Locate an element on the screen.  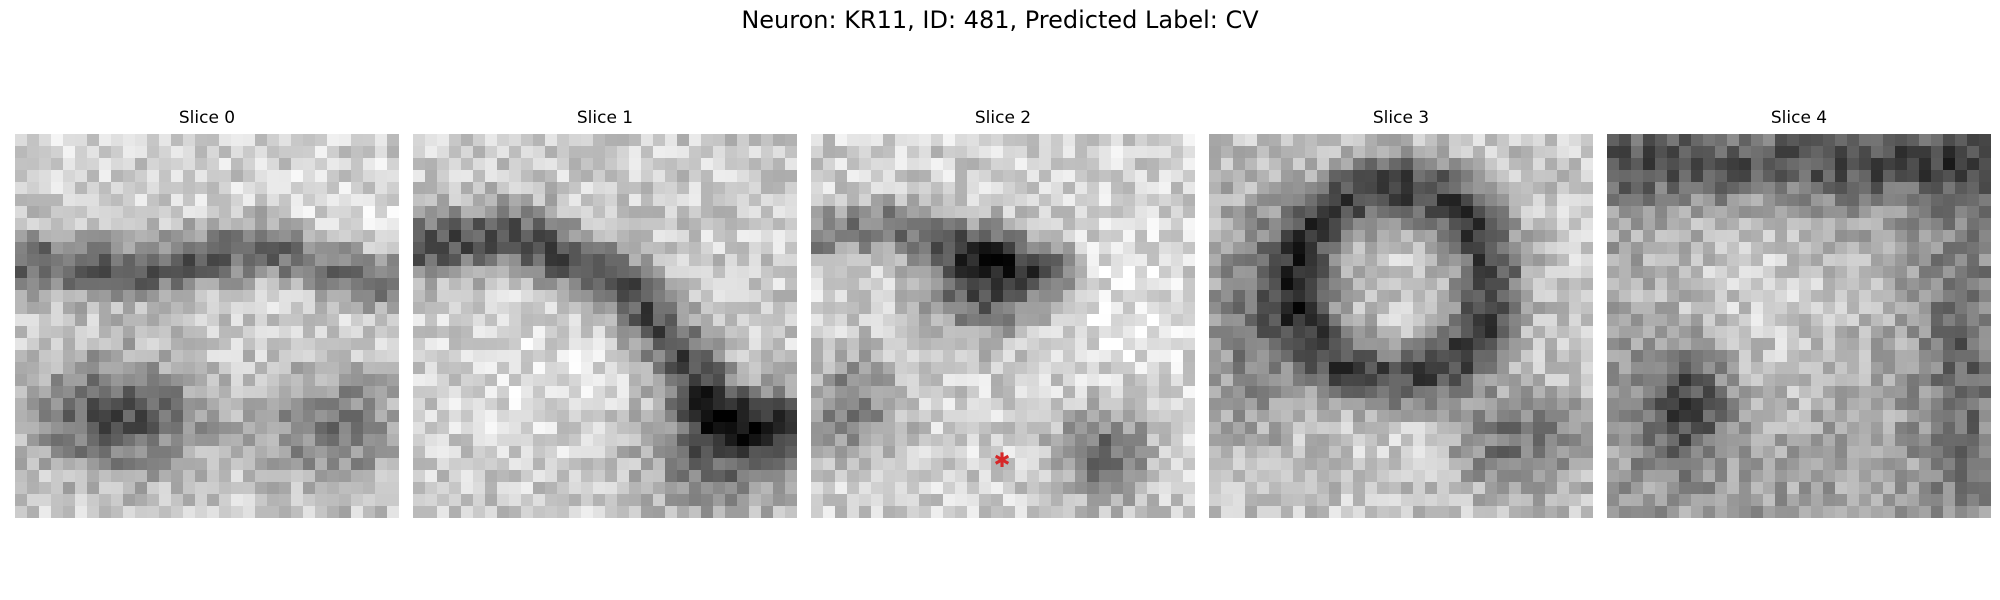
slice-title: Slice 4 is located at coordinates (1799, 118).